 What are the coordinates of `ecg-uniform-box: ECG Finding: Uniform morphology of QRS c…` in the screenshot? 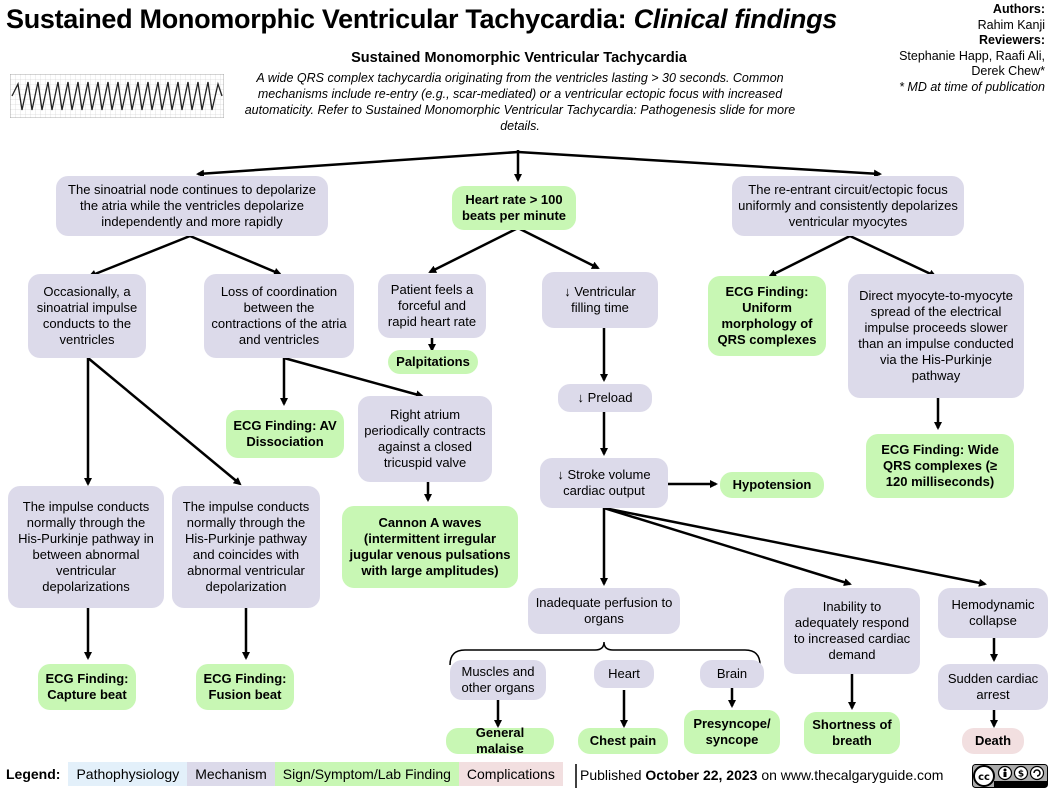 It's located at (767, 316).